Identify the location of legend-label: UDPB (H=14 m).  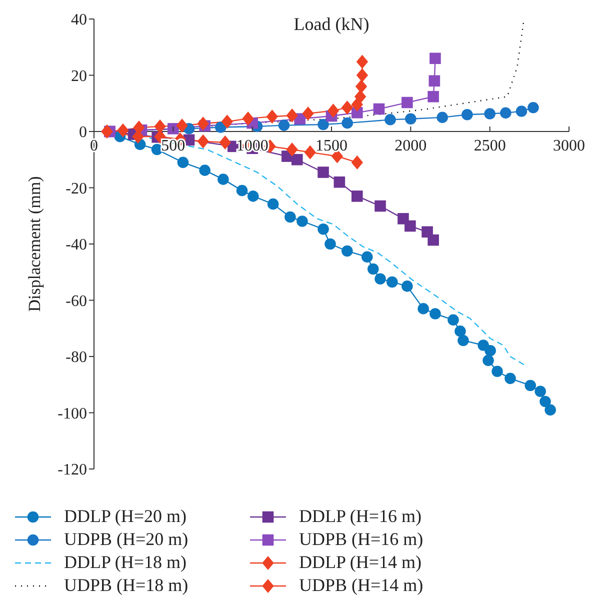
(361, 585).